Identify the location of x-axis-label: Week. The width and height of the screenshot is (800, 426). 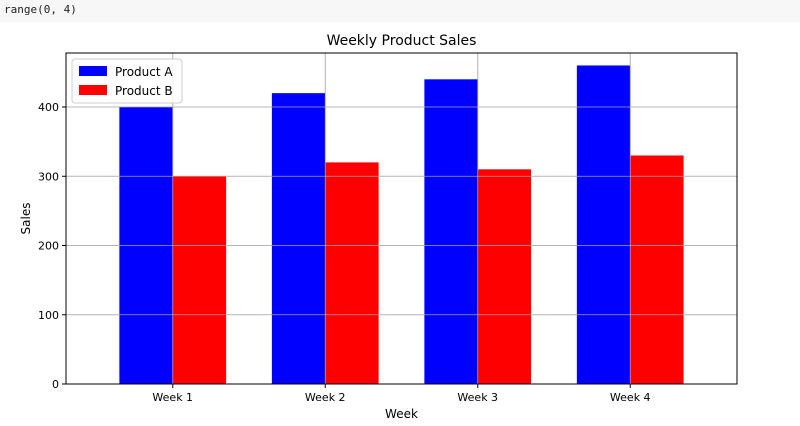
(401, 414).